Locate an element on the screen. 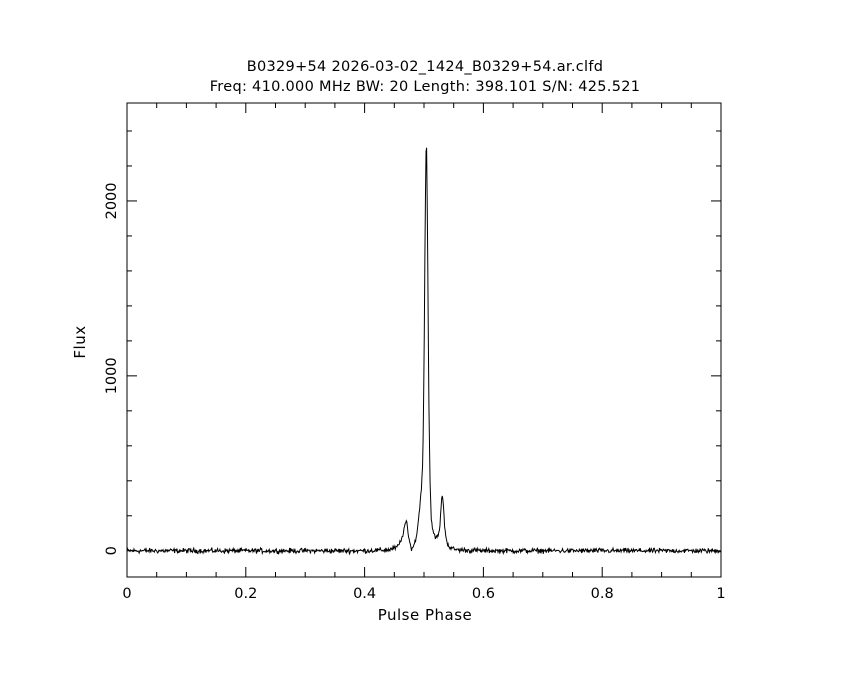  x-tick-label: 0.4 is located at coordinates (364, 594).